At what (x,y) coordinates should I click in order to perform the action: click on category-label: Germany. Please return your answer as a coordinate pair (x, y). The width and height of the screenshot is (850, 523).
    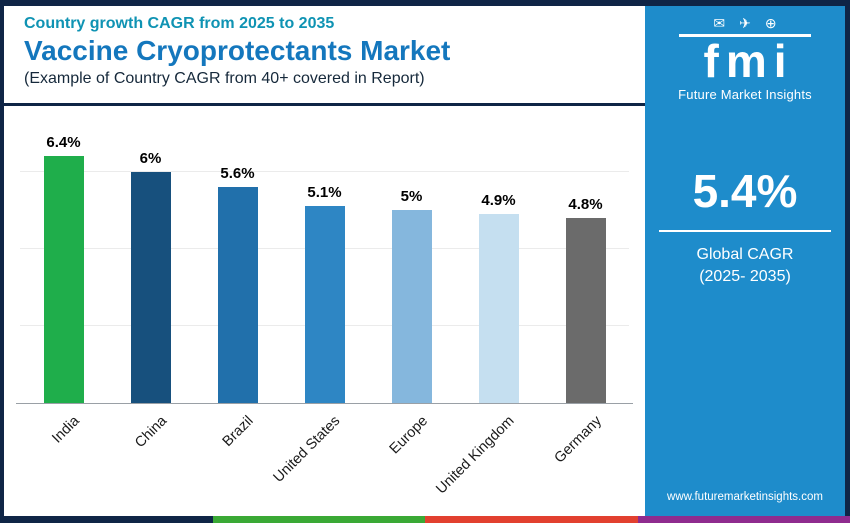
    Looking at the image, I should click on (578, 440).